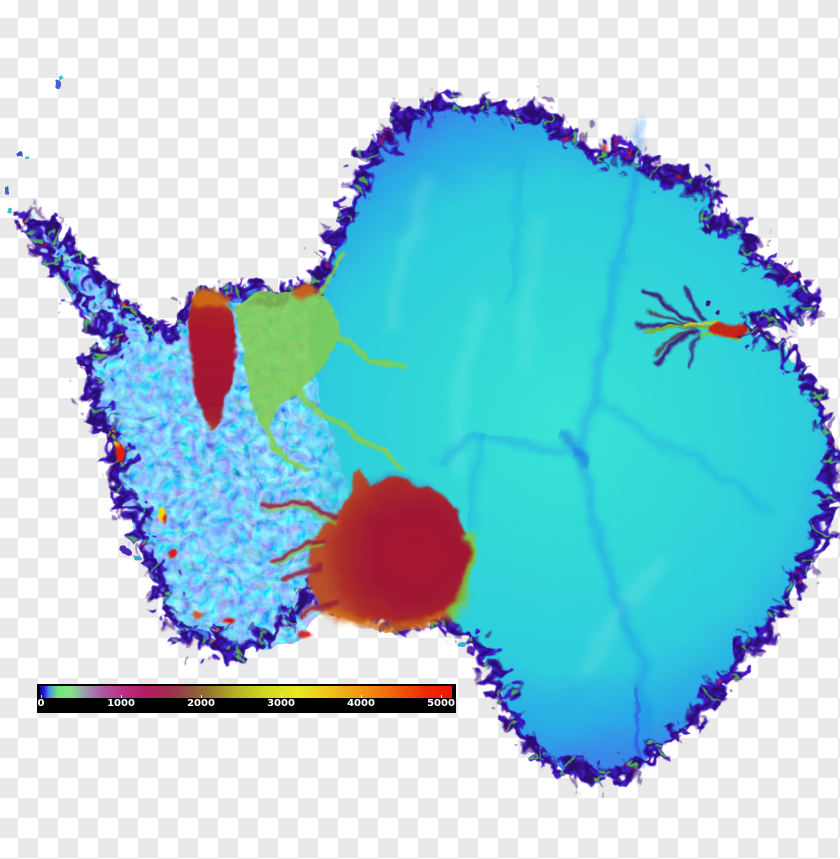  I want to click on amery-glacier-region, so click(692, 327).